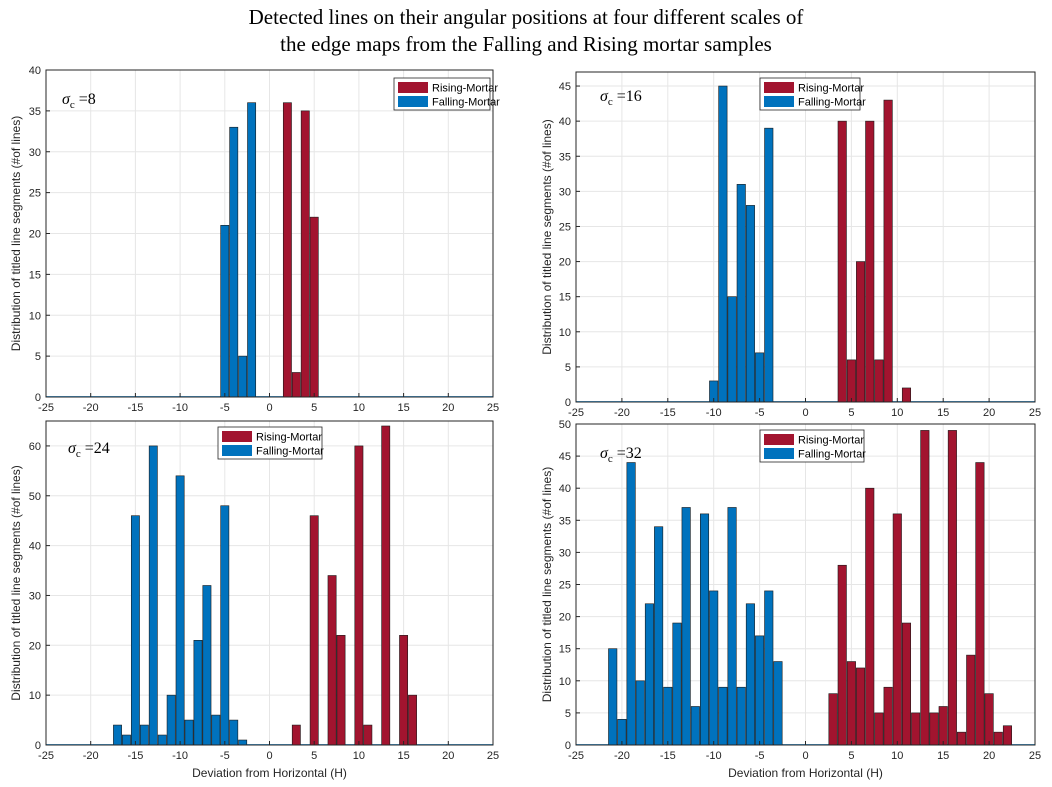  What do you see at coordinates (568, 746) in the screenshot?
I see `y-tick-label: 0` at bounding box center [568, 746].